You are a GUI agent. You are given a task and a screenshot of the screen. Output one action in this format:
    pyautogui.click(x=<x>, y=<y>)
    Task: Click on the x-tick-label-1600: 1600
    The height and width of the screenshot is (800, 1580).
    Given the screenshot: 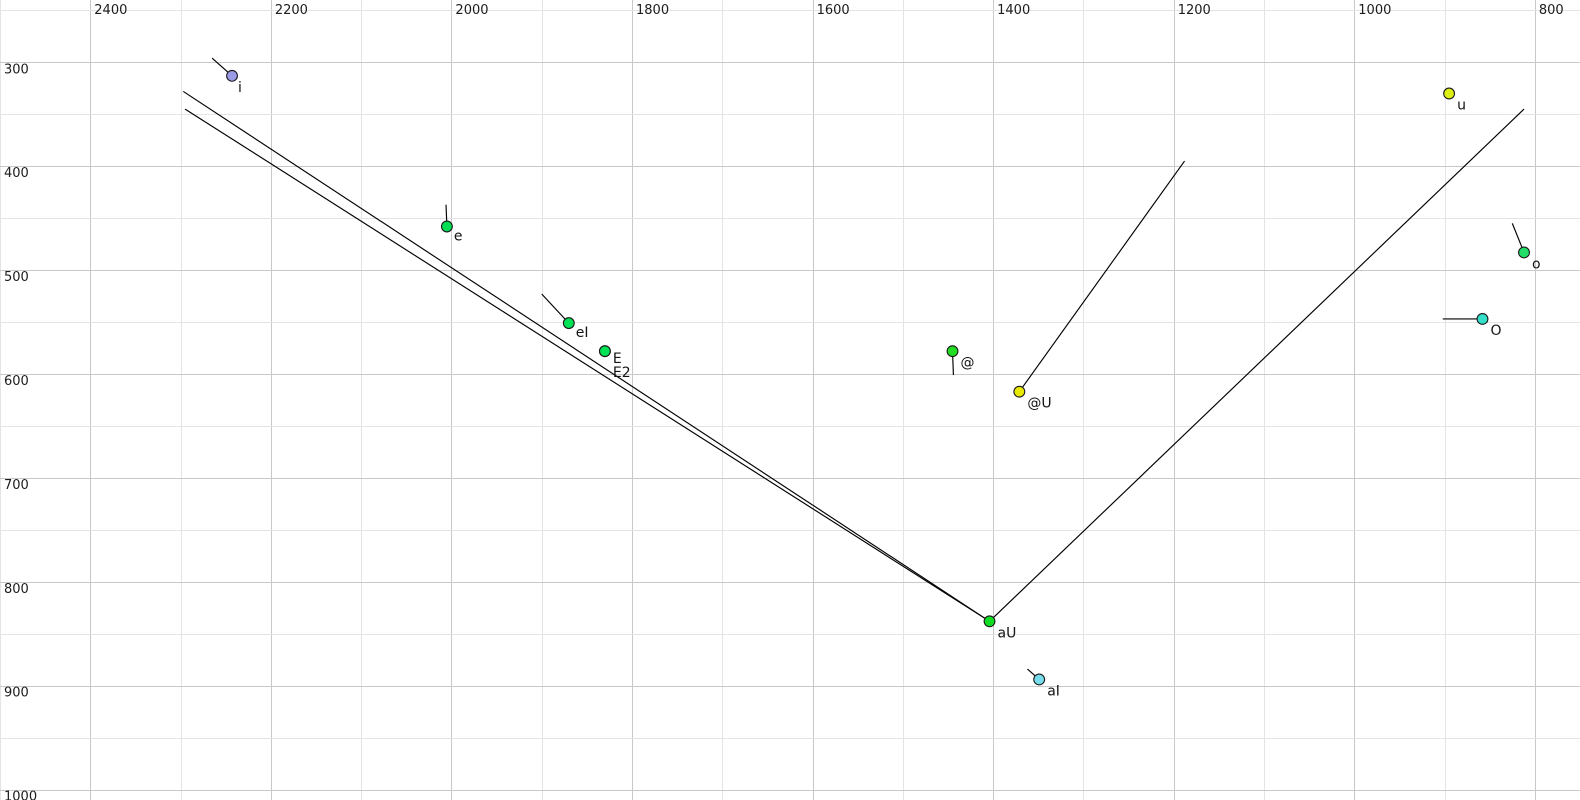 What is the action you would take?
    pyautogui.click(x=833, y=10)
    